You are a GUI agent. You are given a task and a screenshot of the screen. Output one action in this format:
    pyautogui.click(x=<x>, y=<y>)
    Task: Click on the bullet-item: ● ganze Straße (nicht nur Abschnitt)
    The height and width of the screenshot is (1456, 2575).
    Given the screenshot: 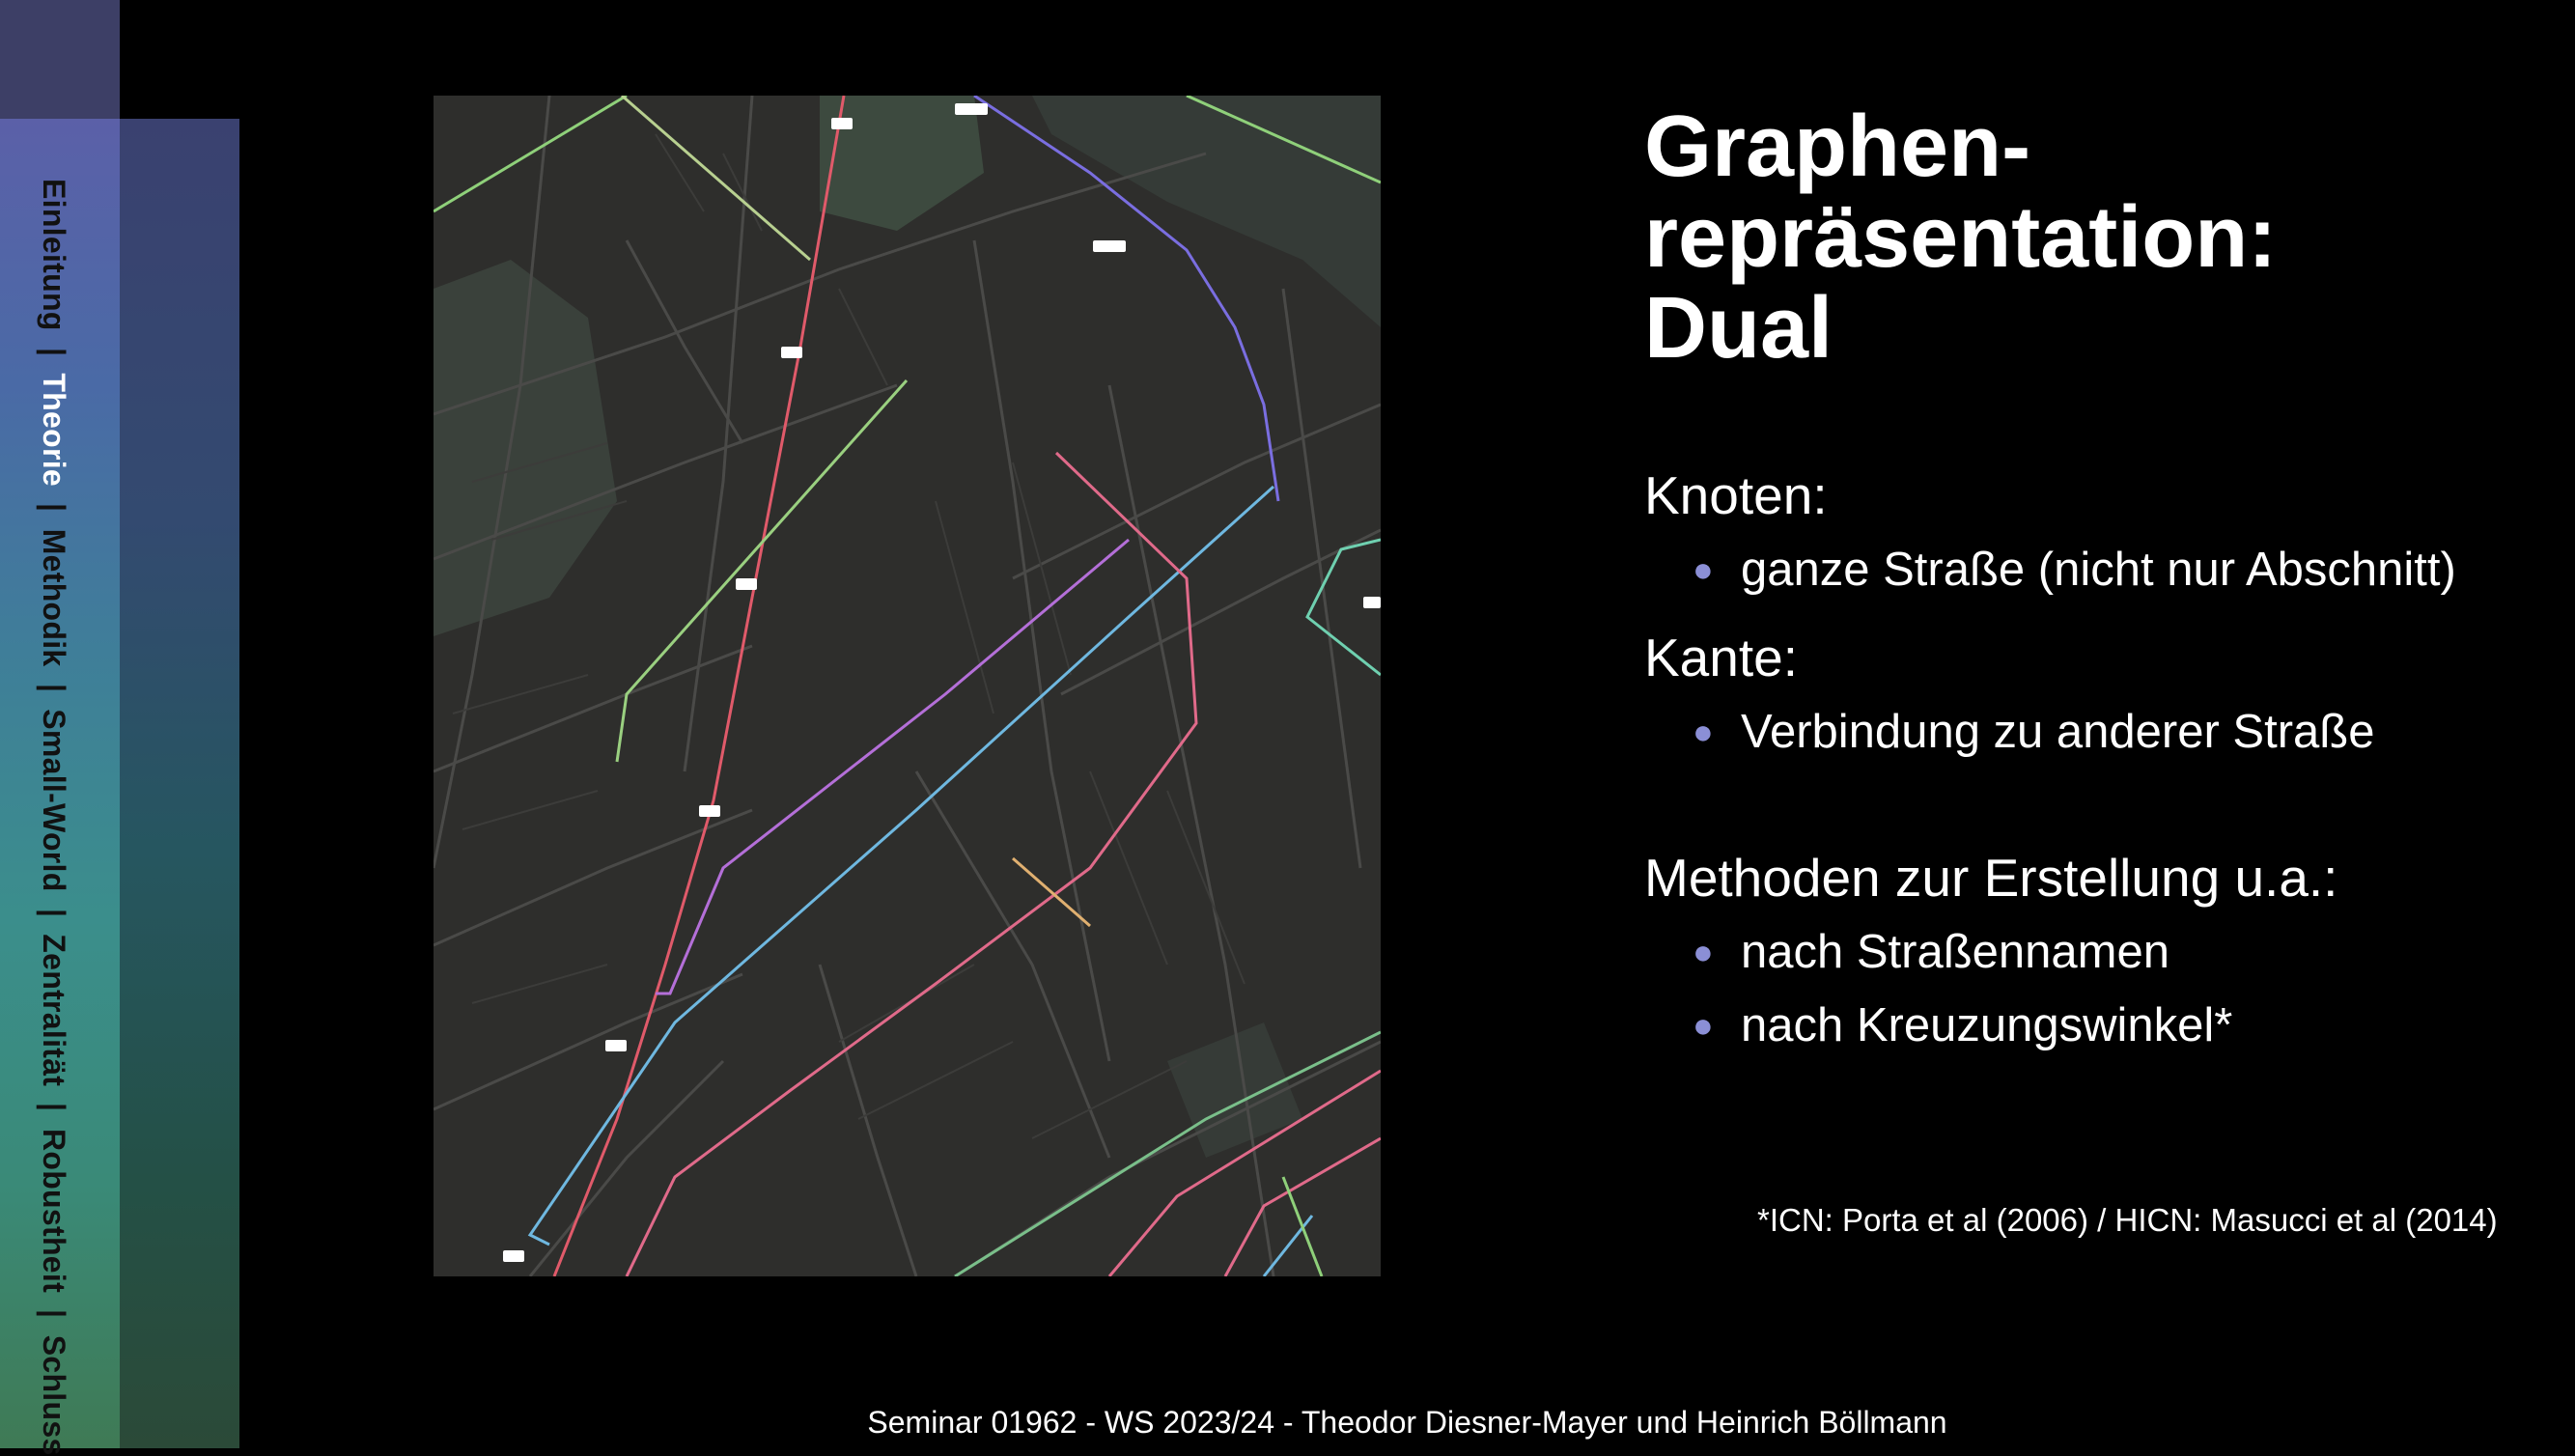 What is the action you would take?
    pyautogui.click(x=2098, y=570)
    